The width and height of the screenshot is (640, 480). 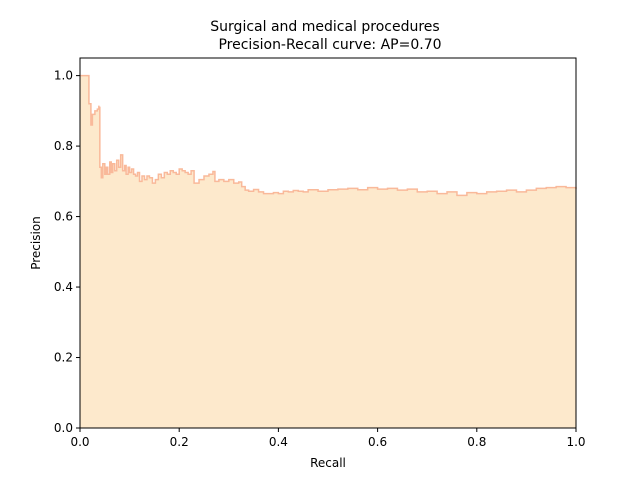 I want to click on y-axis: 0.0 0.2 0.4 0.6 0.8 1.0, so click(x=67, y=252).